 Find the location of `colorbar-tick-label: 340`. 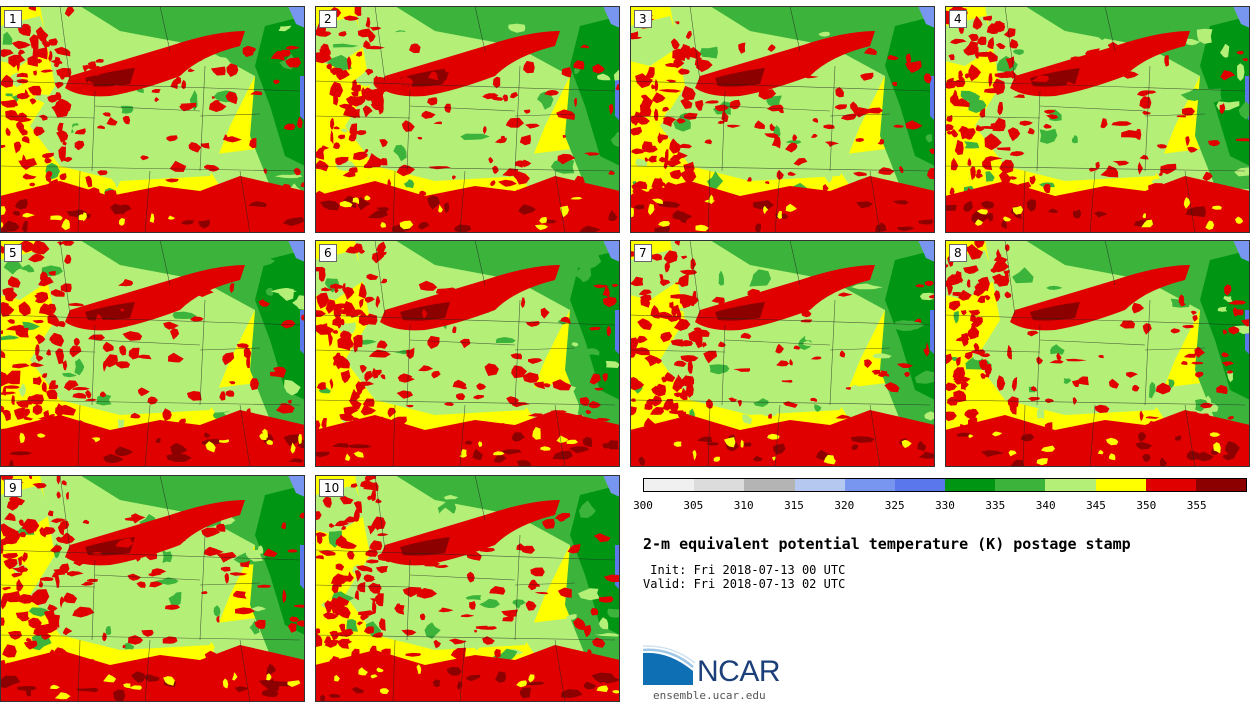

colorbar-tick-label: 340 is located at coordinates (1045, 505).